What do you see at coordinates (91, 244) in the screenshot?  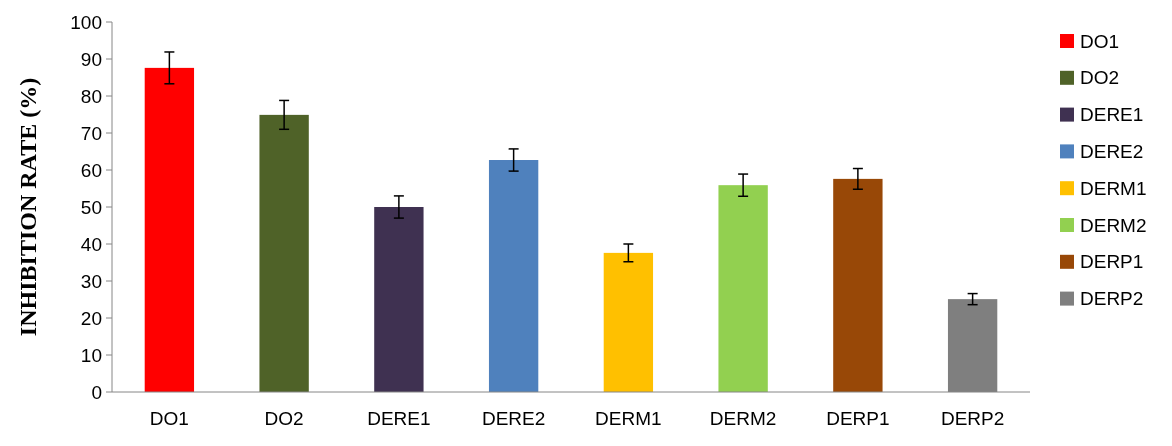 I see `y-tick-label: 40` at bounding box center [91, 244].